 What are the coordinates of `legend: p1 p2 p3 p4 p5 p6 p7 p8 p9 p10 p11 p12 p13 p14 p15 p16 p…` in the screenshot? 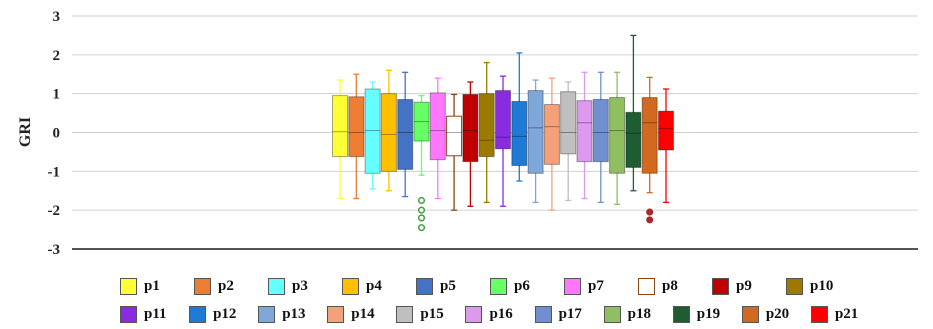 It's located at (500, 300).